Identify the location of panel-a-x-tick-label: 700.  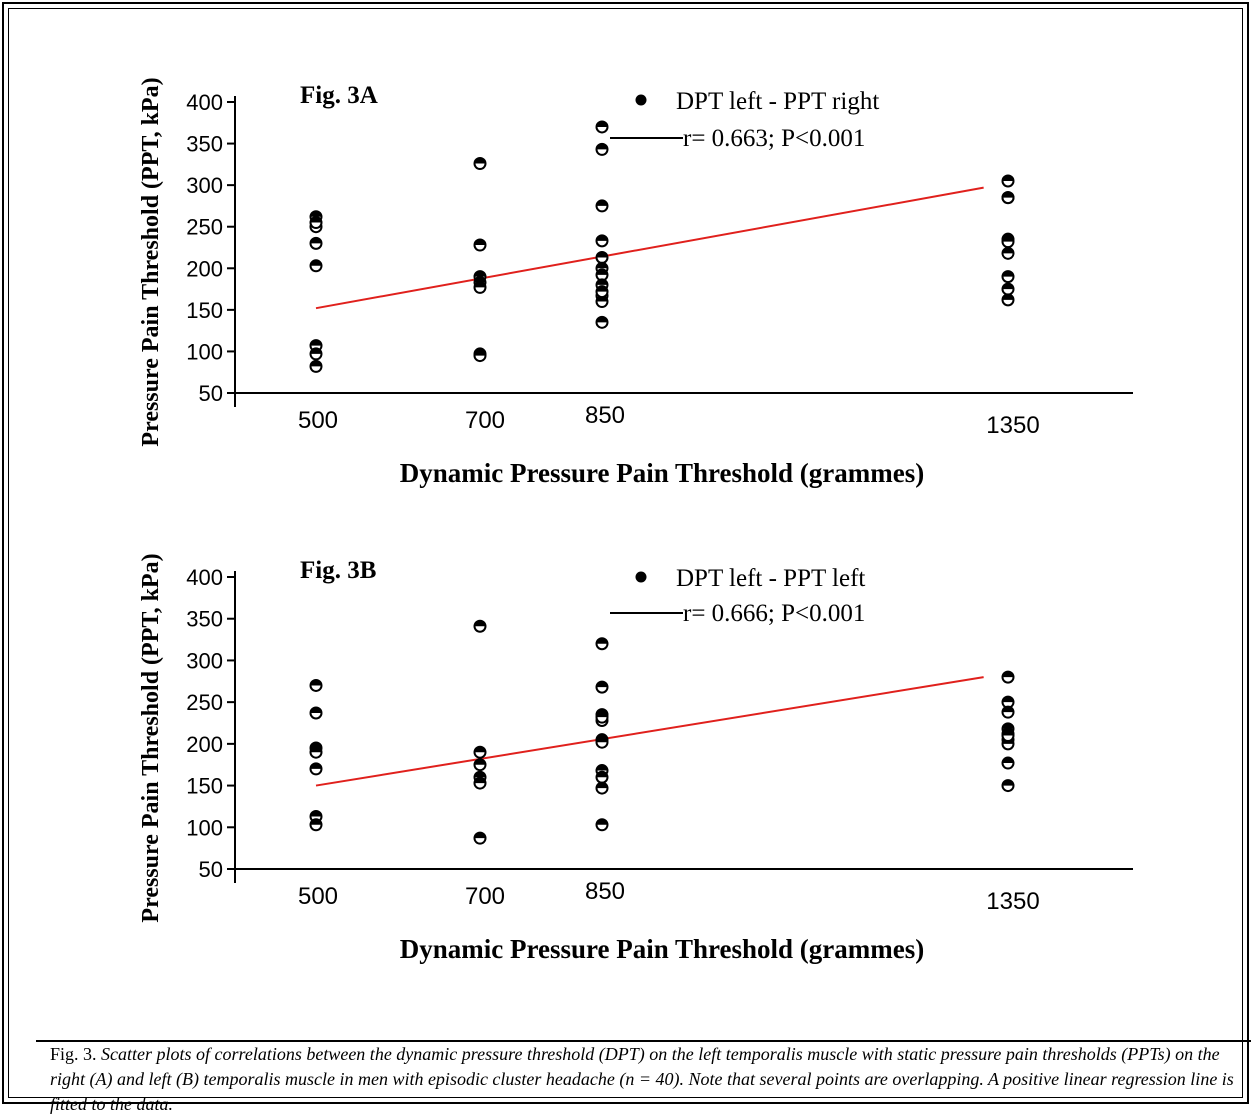
(485, 420).